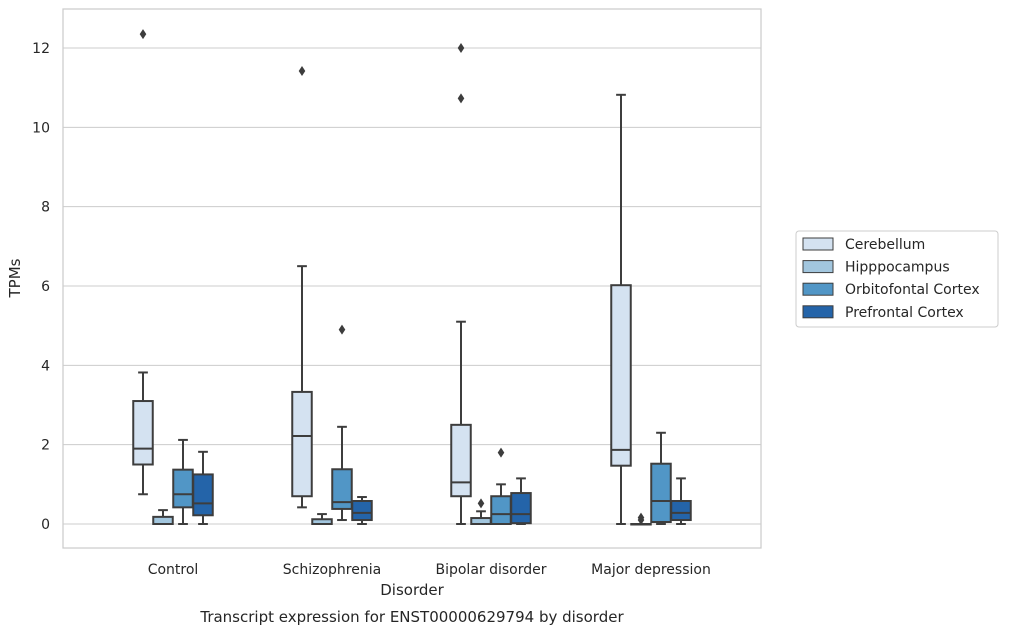 This screenshot has height=634, width=1009. What do you see at coordinates (45, 287) in the screenshot?
I see `y-tick-label-6: 6` at bounding box center [45, 287].